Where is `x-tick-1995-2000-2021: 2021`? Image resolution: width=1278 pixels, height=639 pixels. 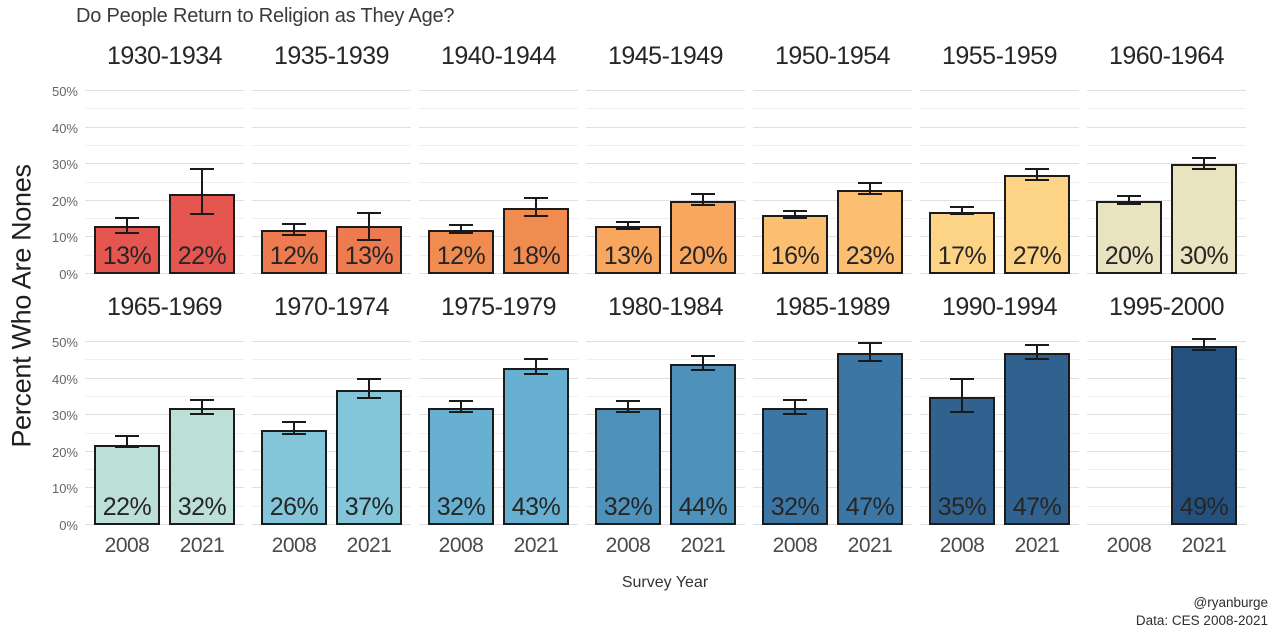 x-tick-1995-2000-2021: 2021 is located at coordinates (1204, 545).